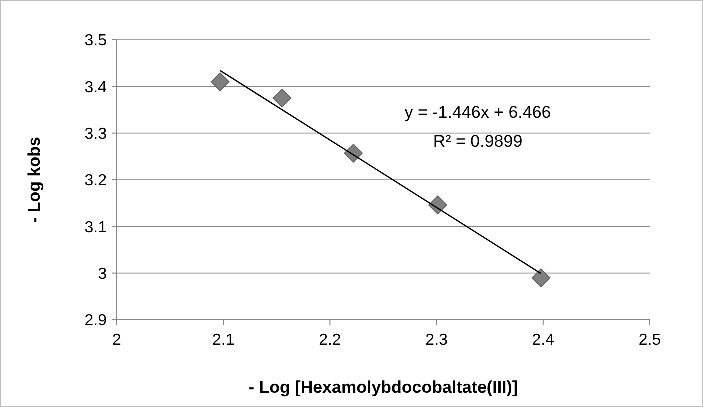 The image size is (703, 407). Describe the element at coordinates (383, 387) in the screenshot. I see `x-axis-title: - Log [Hexamolybdocobaltate(III)]` at that location.